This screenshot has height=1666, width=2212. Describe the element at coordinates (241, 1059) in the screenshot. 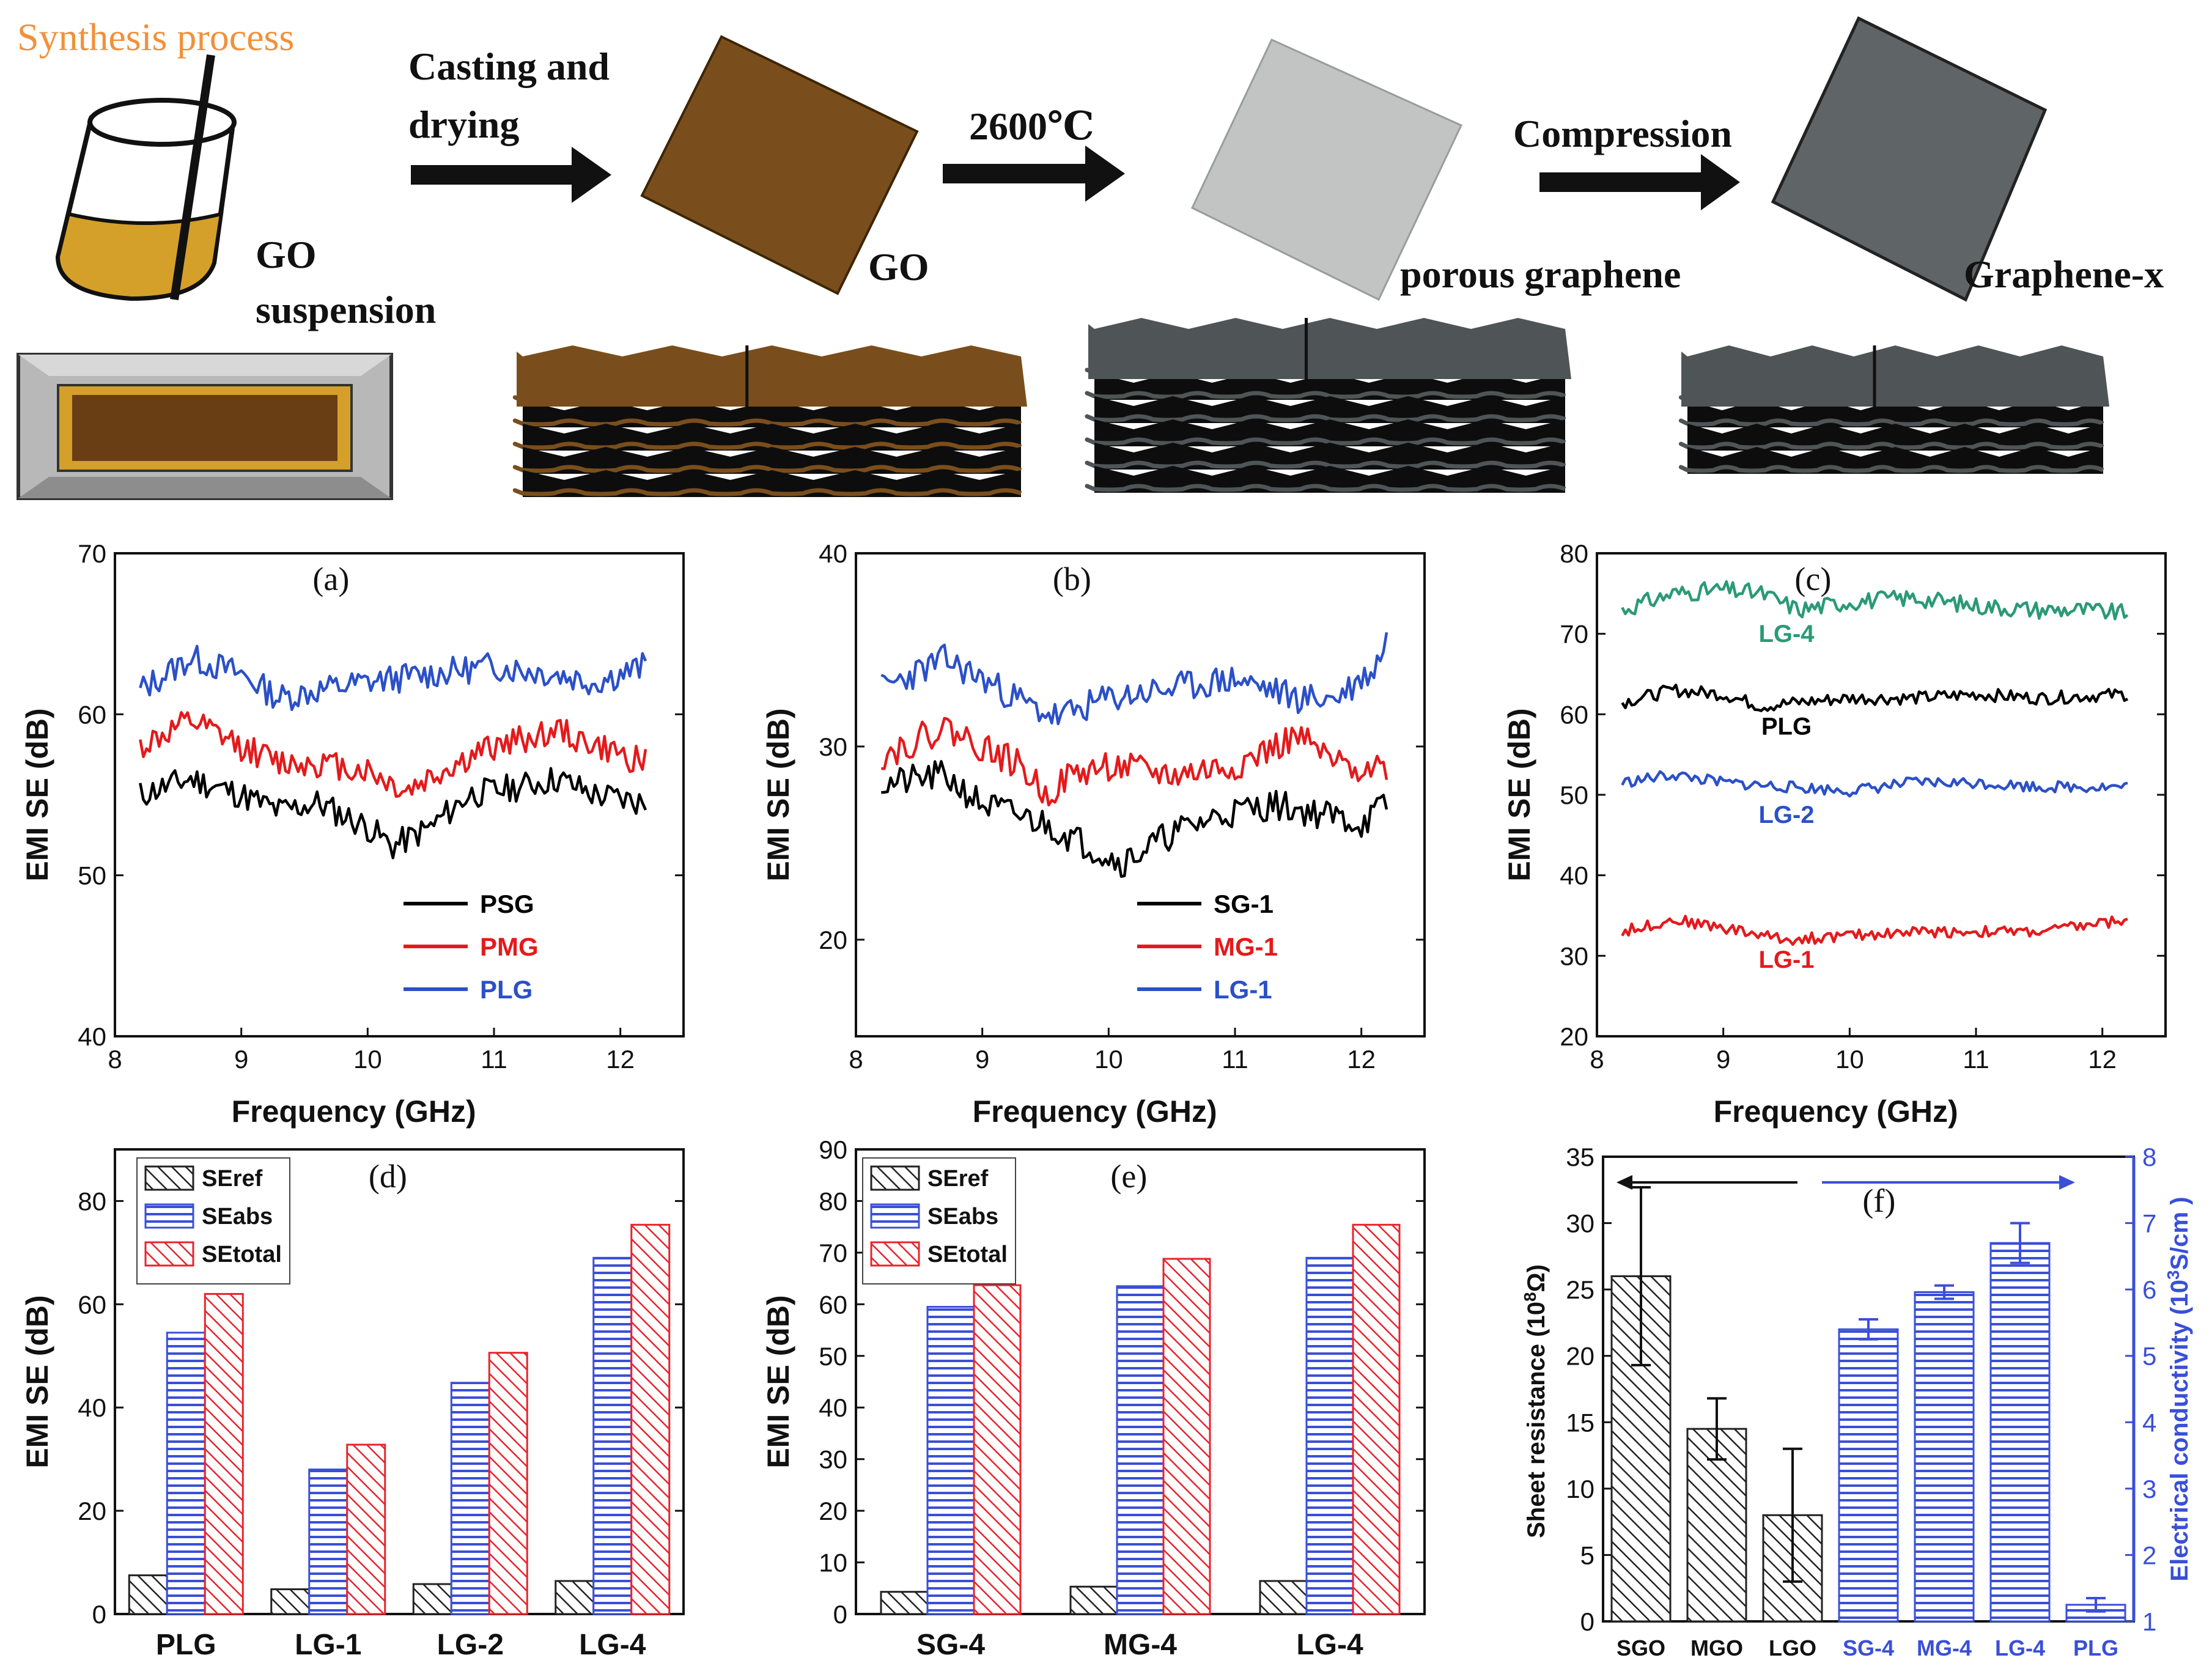

I see `x-tick-label: 9` at that location.